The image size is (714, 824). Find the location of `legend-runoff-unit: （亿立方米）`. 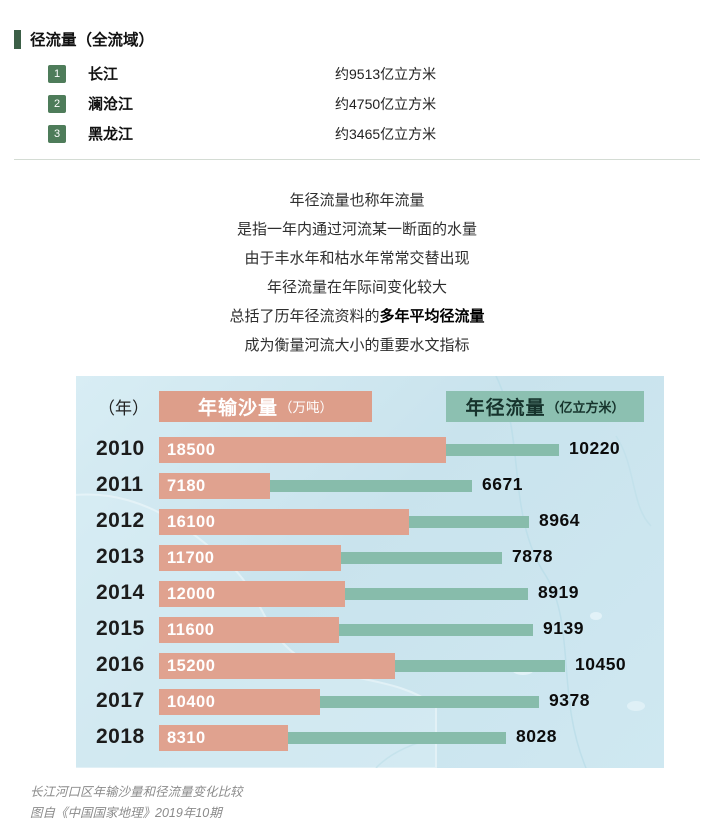

legend-runoff-unit: （亿立方米） is located at coordinates (585, 407).